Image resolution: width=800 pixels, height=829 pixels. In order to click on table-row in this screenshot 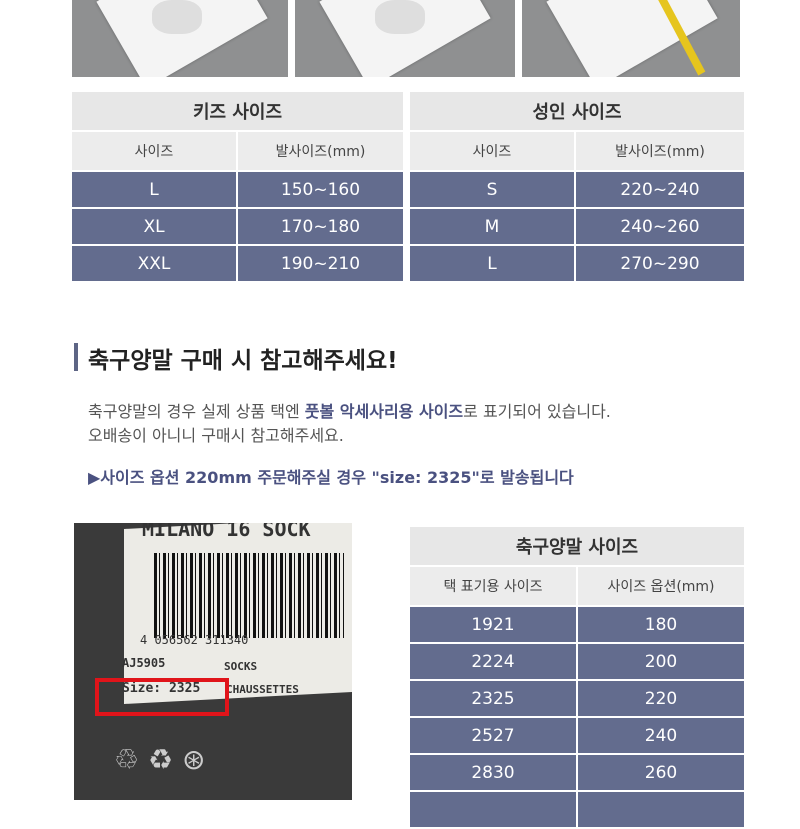, I will do `click(577, 809)`.